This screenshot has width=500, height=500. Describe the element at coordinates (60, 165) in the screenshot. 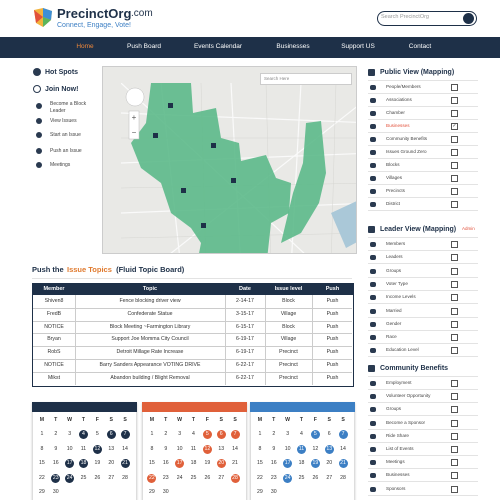

I see `sidebar-link: Meetings` at that location.